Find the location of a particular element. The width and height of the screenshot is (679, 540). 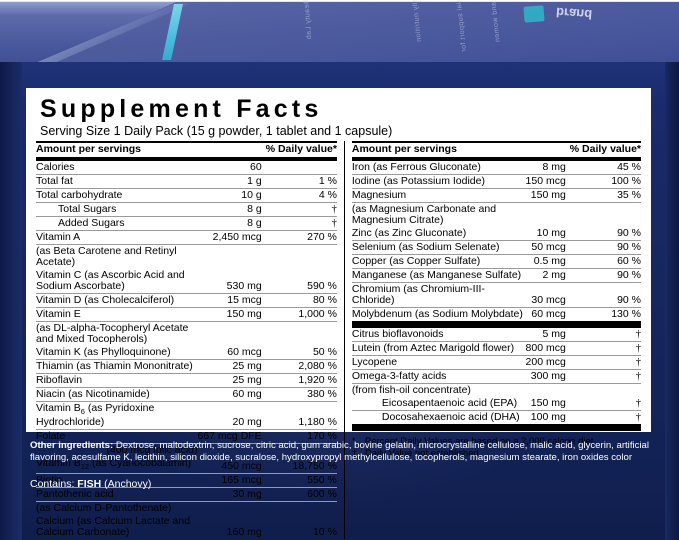

nutrient-name: Copper (as Copper Sulfate) is located at coordinates (438, 261).